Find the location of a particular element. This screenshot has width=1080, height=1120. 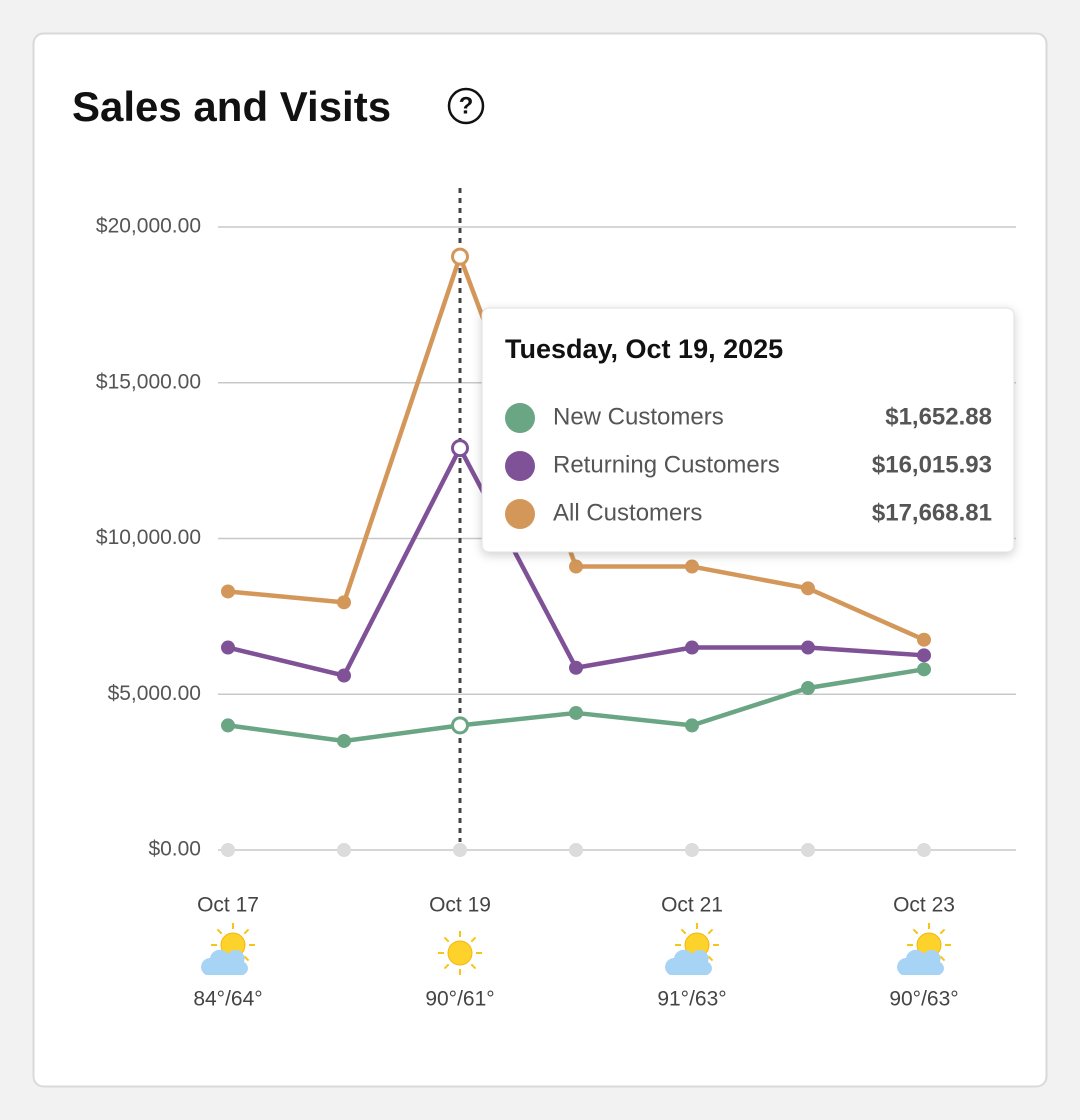

y-tick-label: $0.00 is located at coordinates (174, 849).